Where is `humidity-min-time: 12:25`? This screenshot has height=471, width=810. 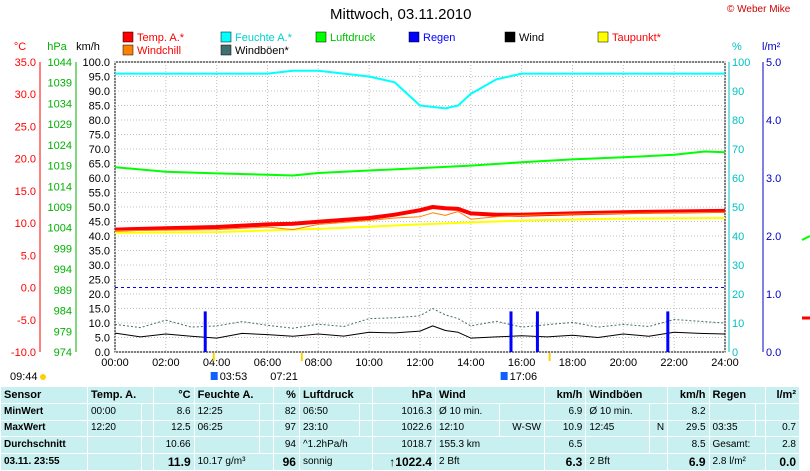 humidity-min-time: 12:25 is located at coordinates (226, 411).